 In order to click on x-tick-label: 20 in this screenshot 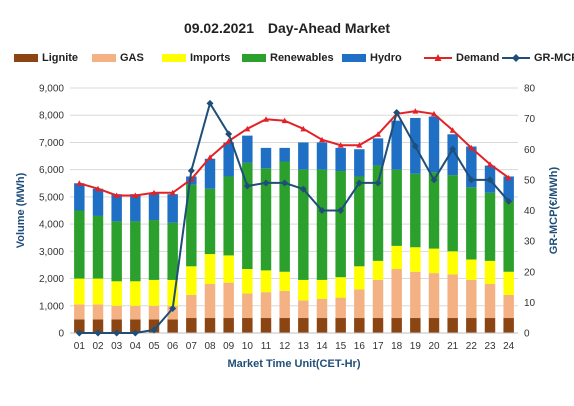, I will do `click(434, 346)`.